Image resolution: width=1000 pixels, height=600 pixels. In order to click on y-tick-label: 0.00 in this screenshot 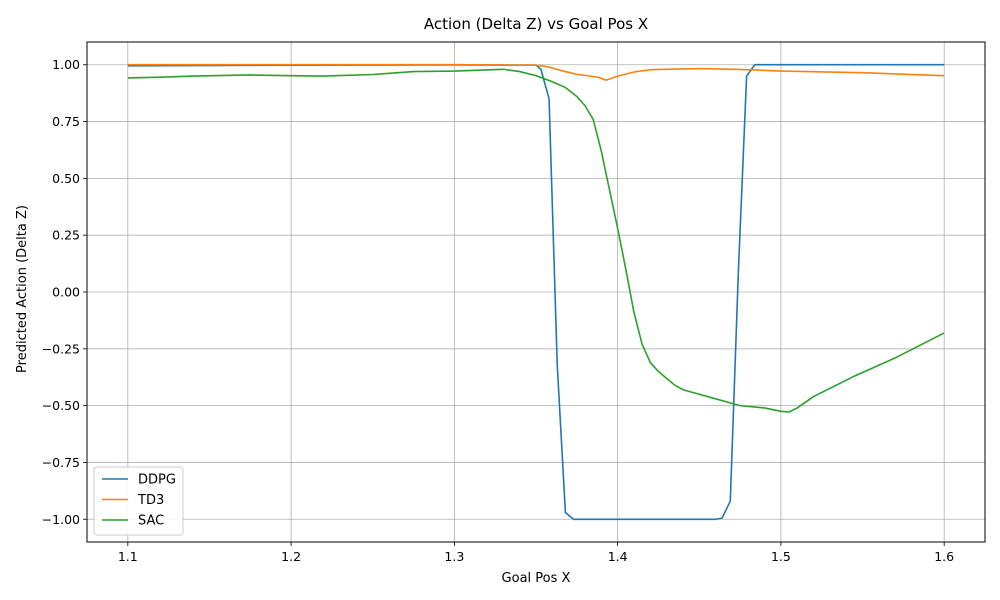, I will do `click(66, 292)`.